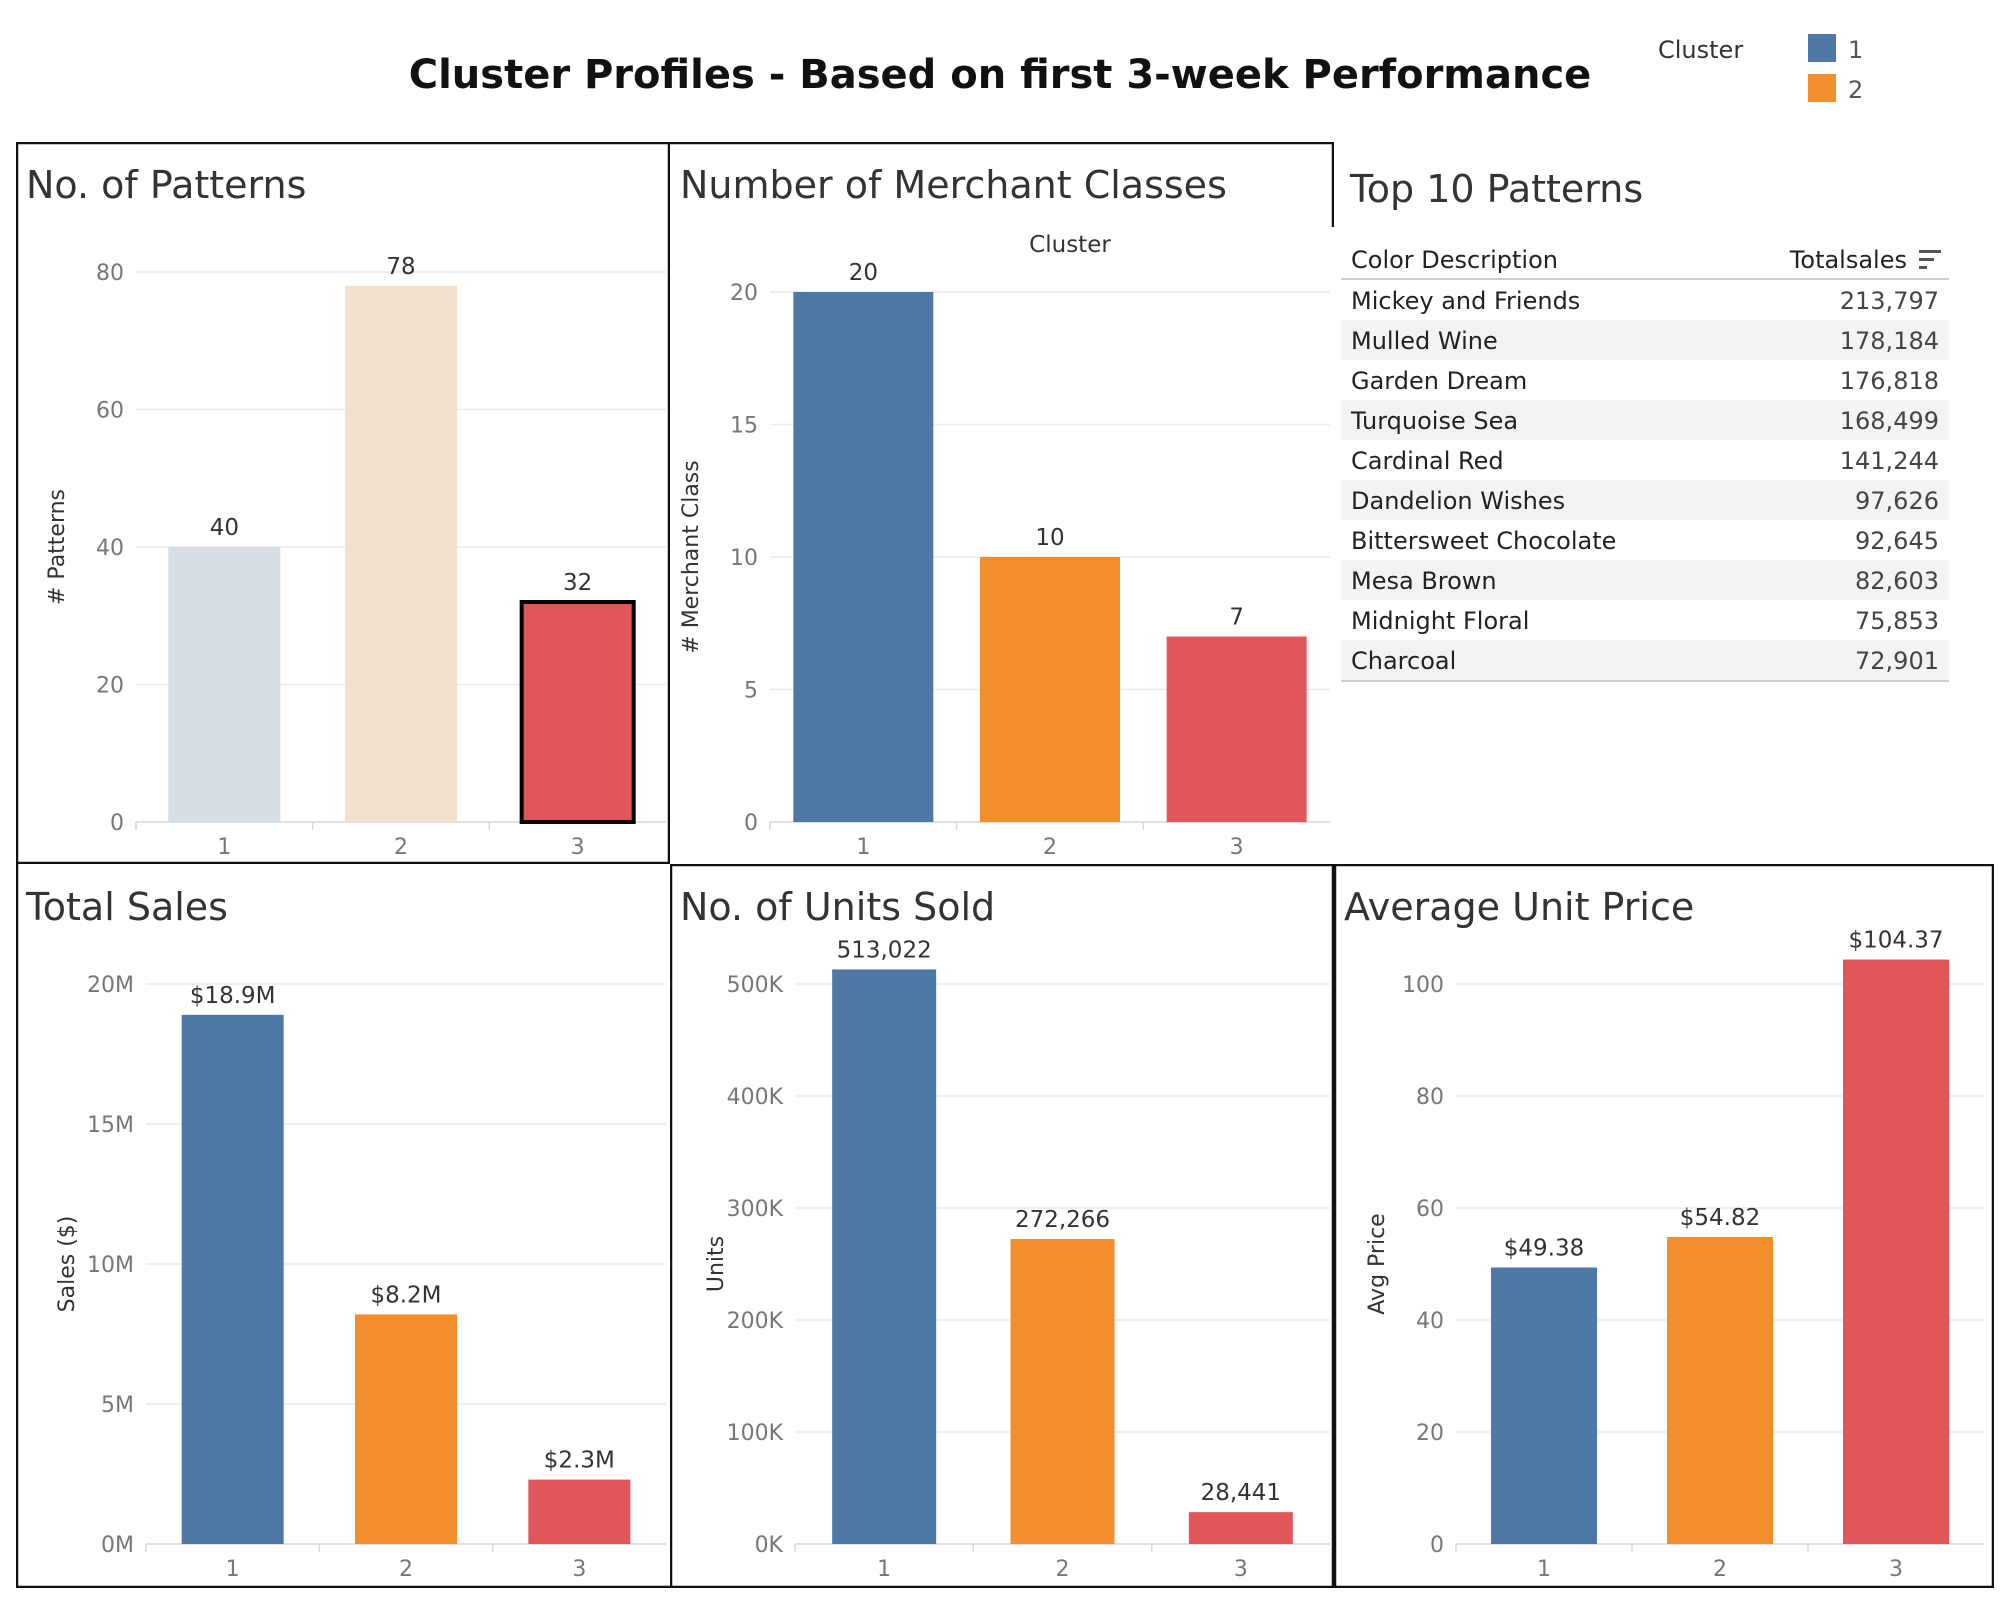  Describe the element at coordinates (1466, 301) in the screenshot. I see `pattern-name-cell: Mickey and Friends` at that location.